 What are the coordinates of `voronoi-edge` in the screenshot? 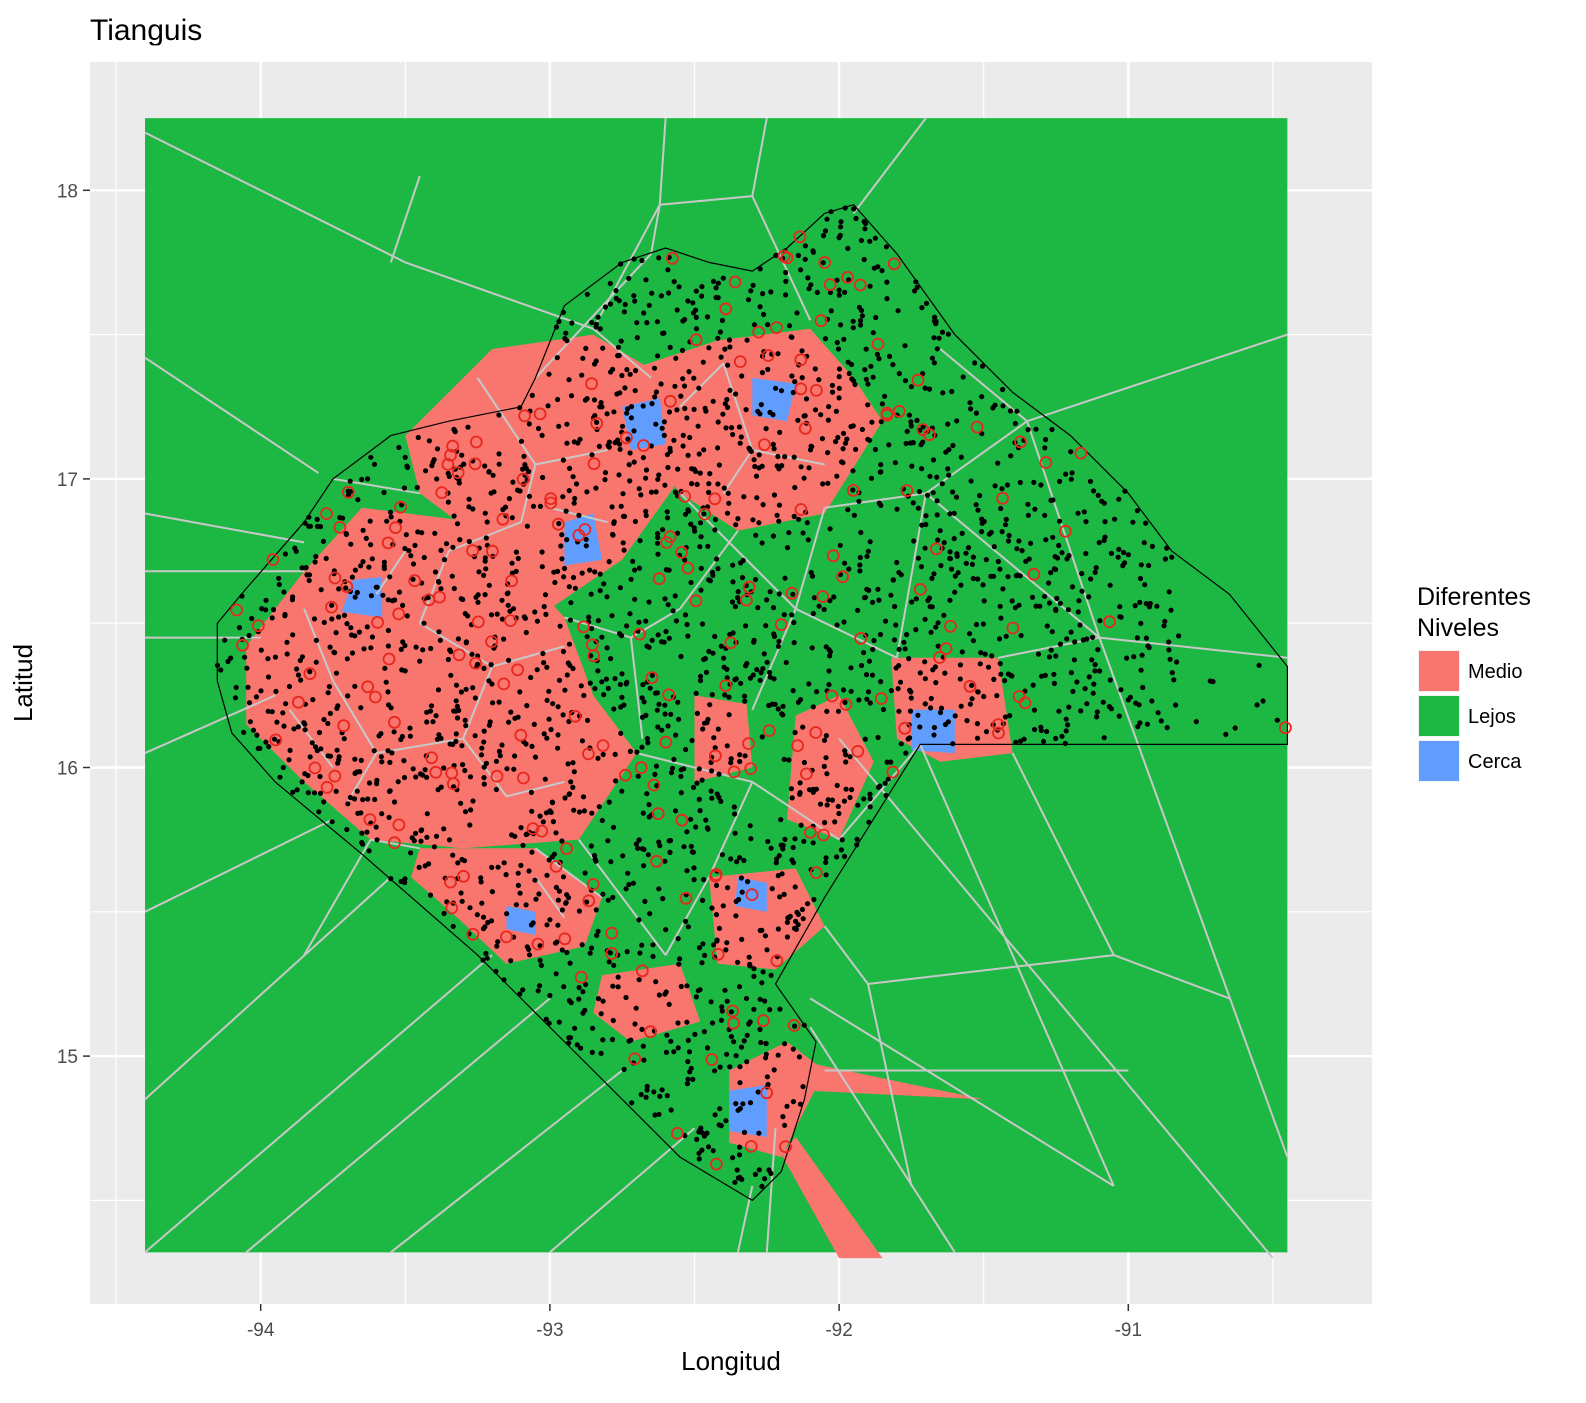 It's located at (759, 157).